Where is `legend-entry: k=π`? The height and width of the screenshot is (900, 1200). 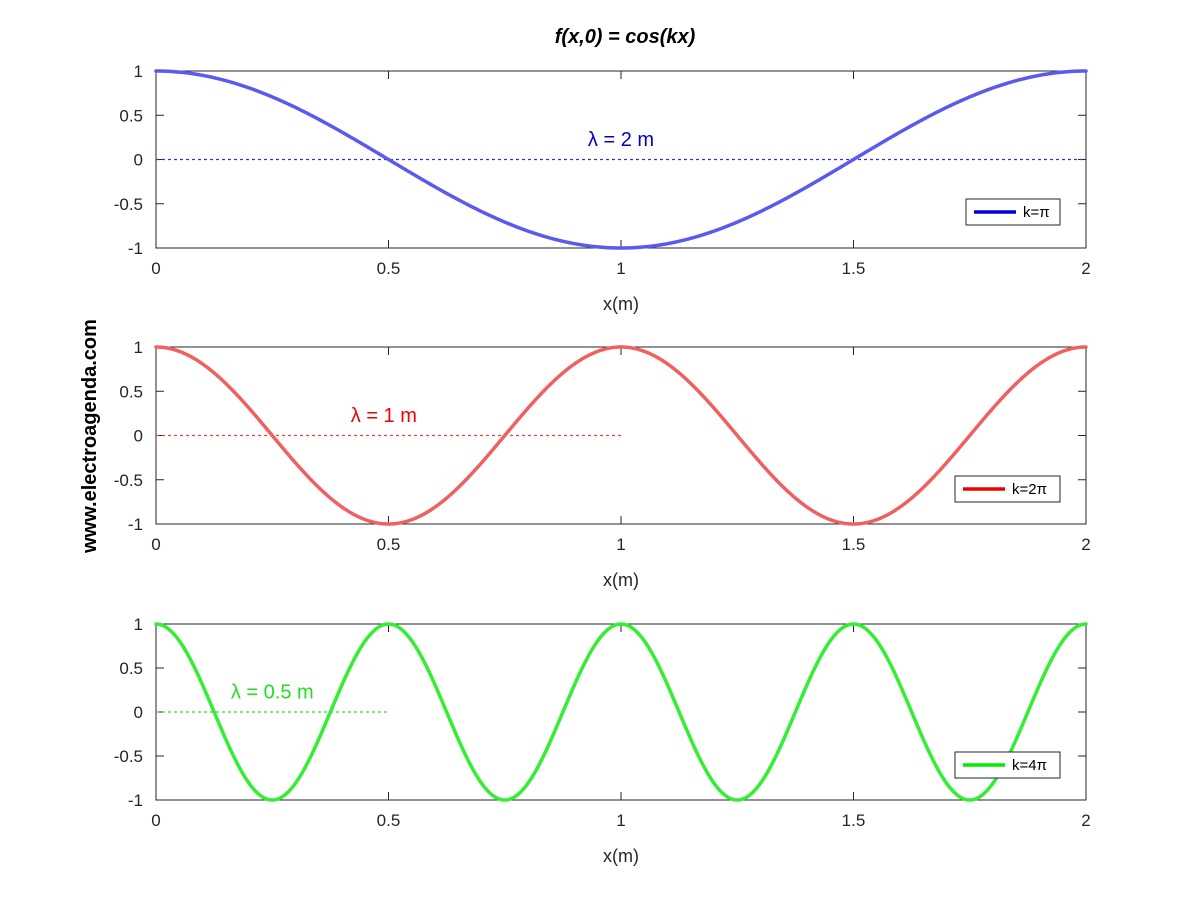
legend-entry: k=π is located at coordinates (1036, 212).